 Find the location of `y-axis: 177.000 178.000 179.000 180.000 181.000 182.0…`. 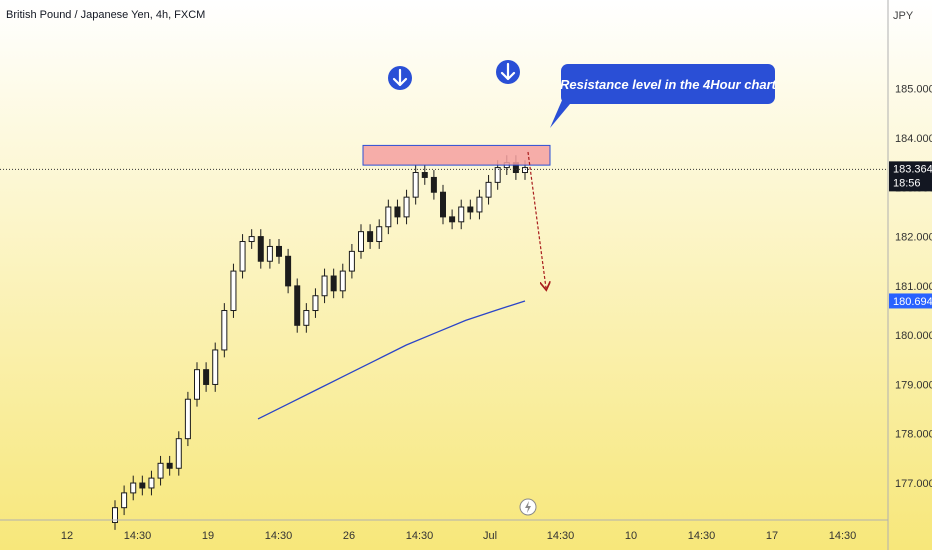

y-axis: 177.000 178.000 179.000 180.000 181.000 182.0… is located at coordinates (913, 287).